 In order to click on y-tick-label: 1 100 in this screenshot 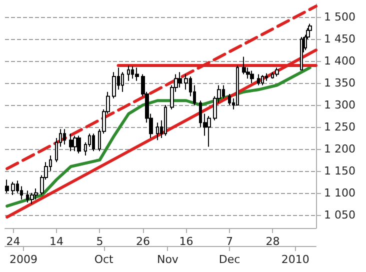, I will do `click(340, 193)`.